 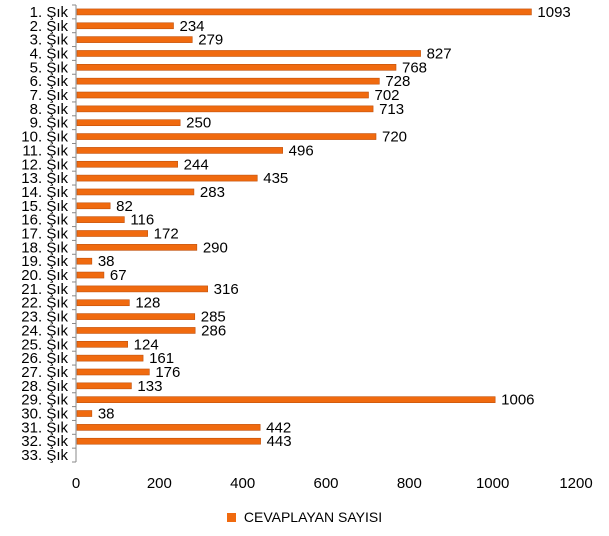 What do you see at coordinates (44, 372) in the screenshot?
I see `category-label: 27. Şık` at bounding box center [44, 372].